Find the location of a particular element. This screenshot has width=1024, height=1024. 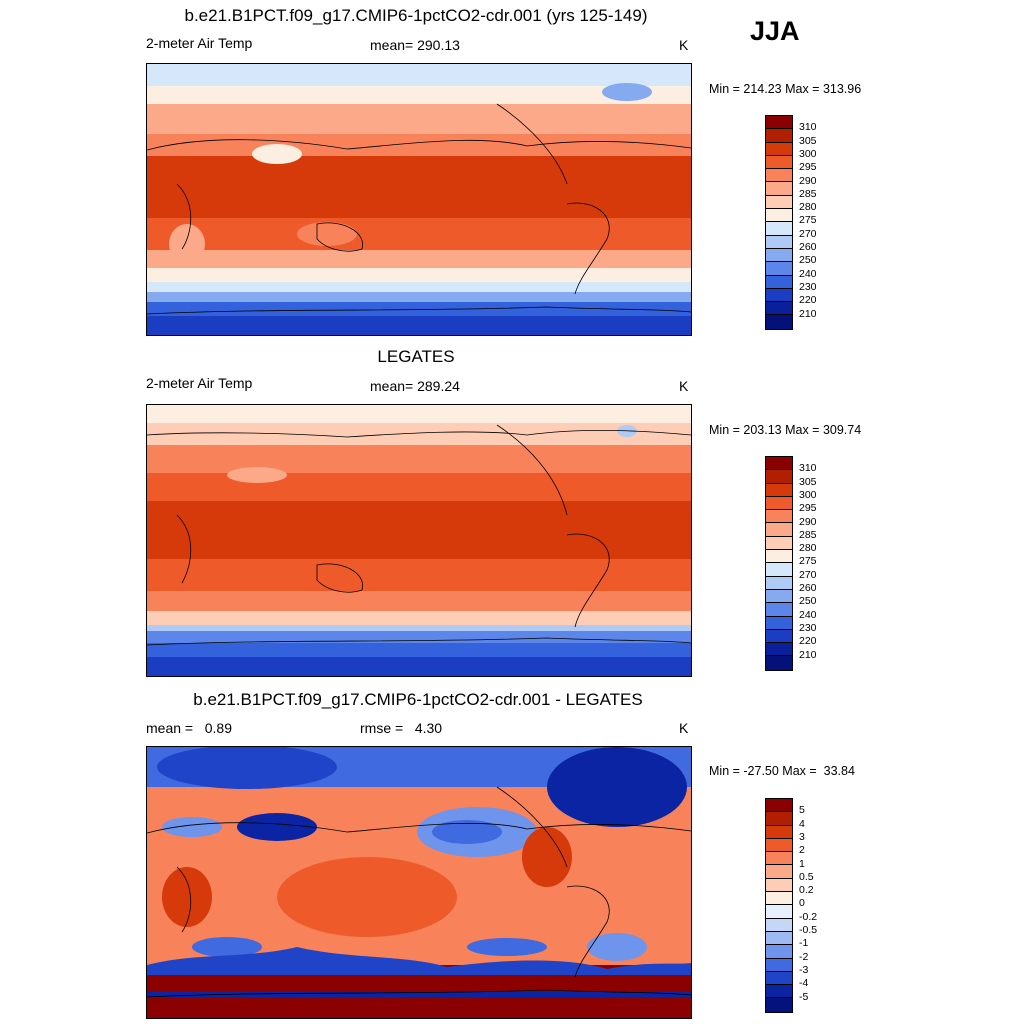

panel3-minmax-label: Min = -27.50 Max = 33.84 is located at coordinates (782, 771).